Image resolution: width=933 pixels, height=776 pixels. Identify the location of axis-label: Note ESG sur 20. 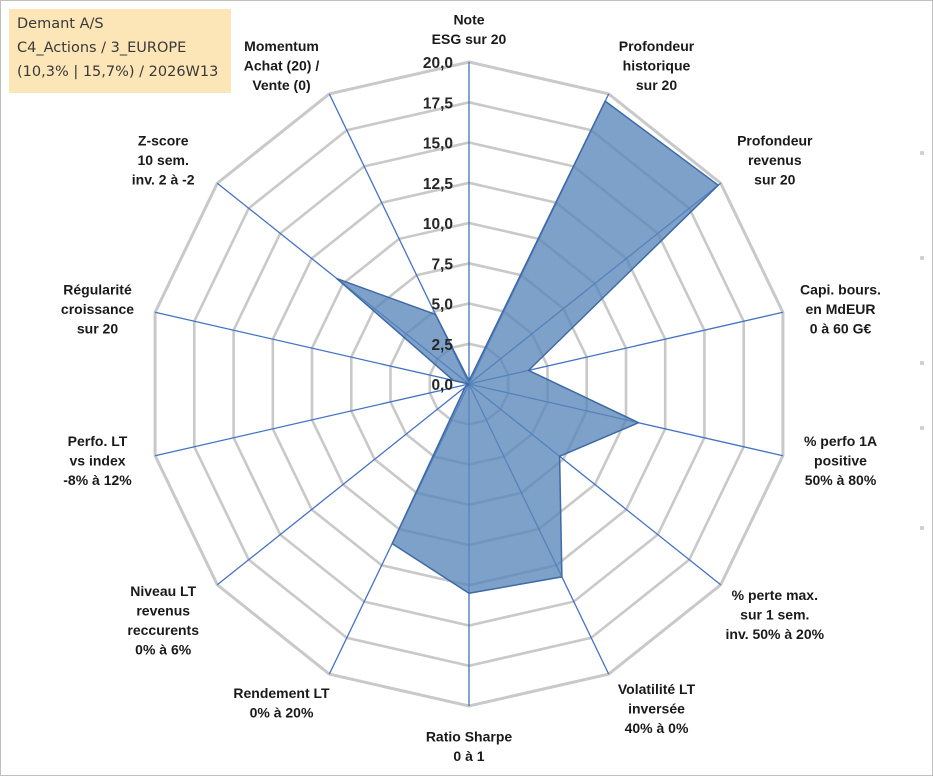
(469, 30).